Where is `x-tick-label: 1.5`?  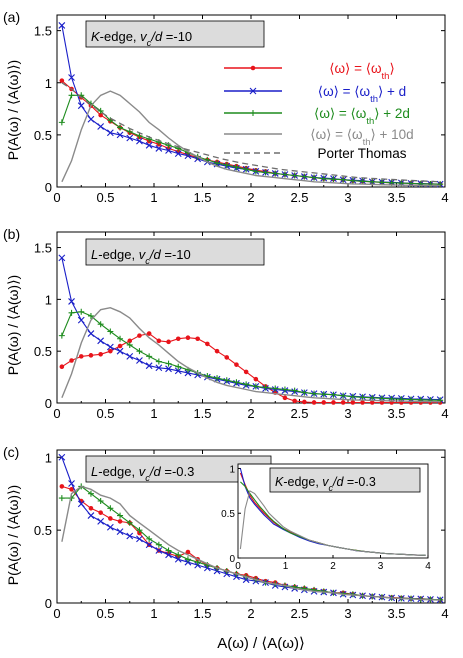
x-tick-label: 1.5 is located at coordinates (202, 613).